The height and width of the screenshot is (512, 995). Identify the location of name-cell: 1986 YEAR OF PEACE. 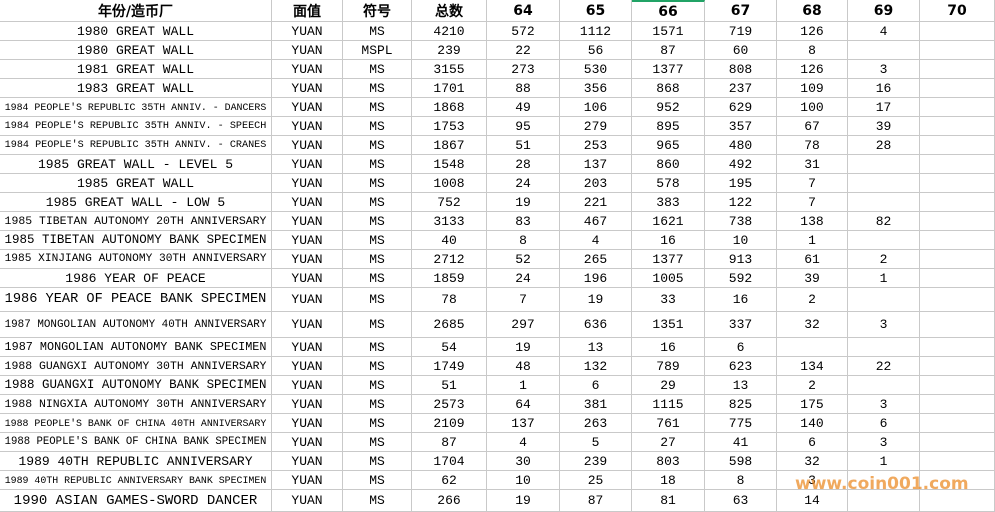
(136, 278).